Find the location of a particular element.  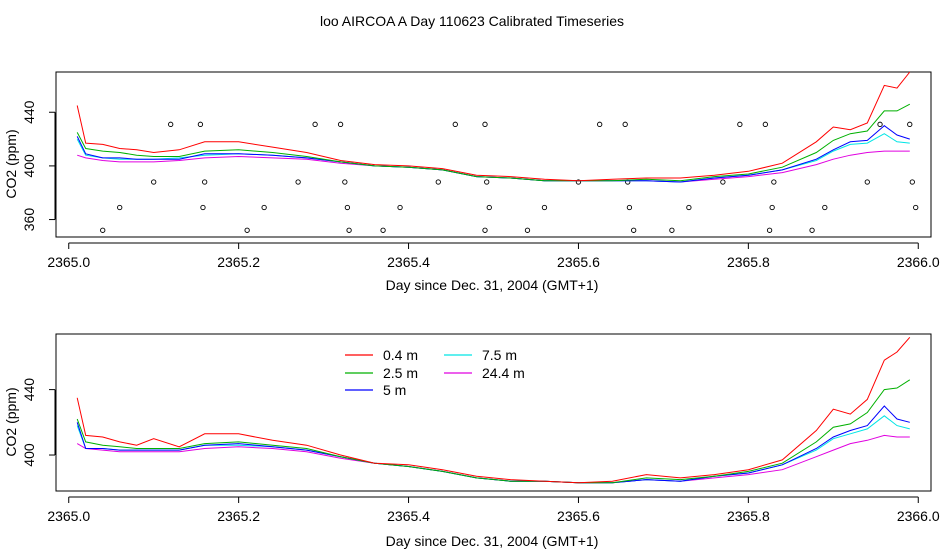

legend: 0.4 m 2.5 m 5 m 7.5 m 24.4 m is located at coordinates (435, 372).